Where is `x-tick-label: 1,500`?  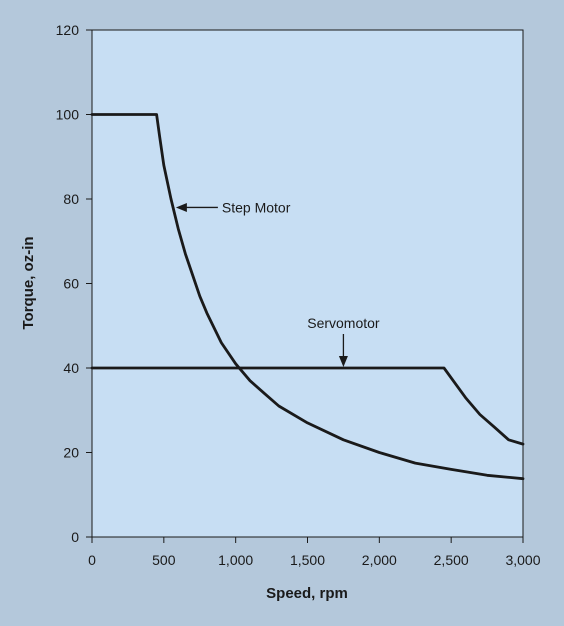
x-tick-label: 1,500 is located at coordinates (307, 560).